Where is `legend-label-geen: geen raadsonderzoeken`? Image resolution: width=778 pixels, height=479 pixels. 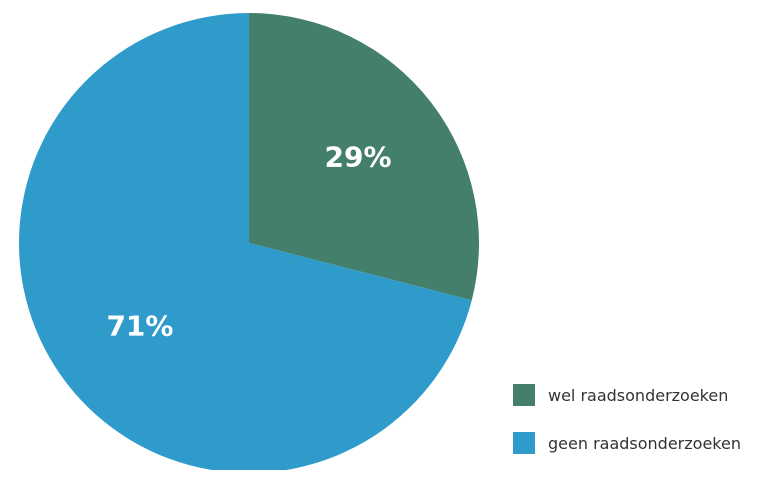
legend-label-geen: geen raadsonderzoeken is located at coordinates (644, 443).